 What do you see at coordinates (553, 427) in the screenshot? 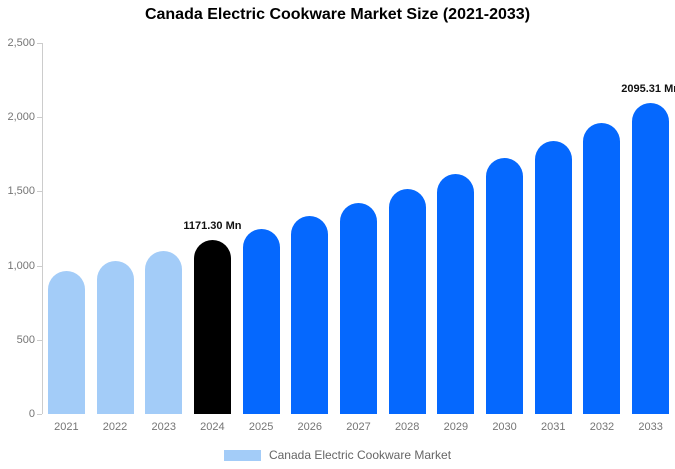
I see `x-axis-label-2031: 2031` at bounding box center [553, 427].